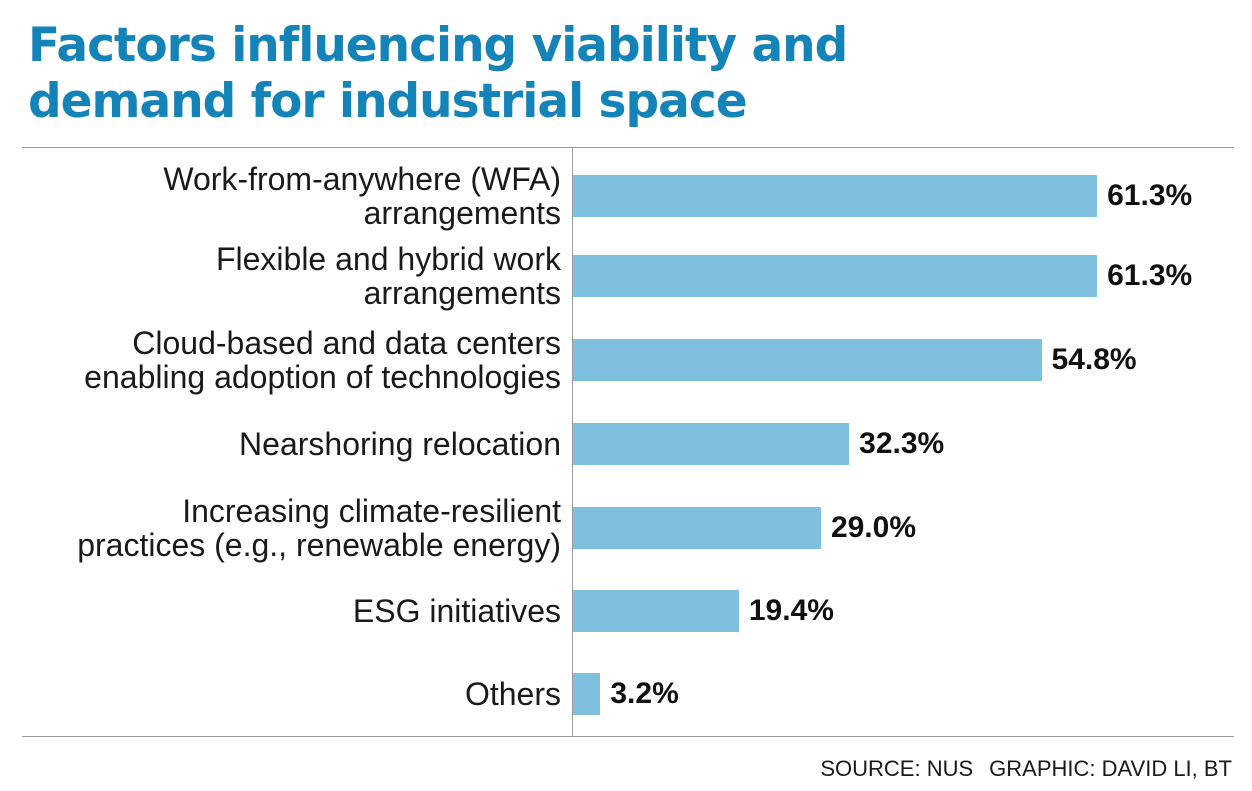 Image resolution: width=1252 pixels, height=791 pixels. What do you see at coordinates (628, 147) in the screenshot?
I see `top-rule` at bounding box center [628, 147].